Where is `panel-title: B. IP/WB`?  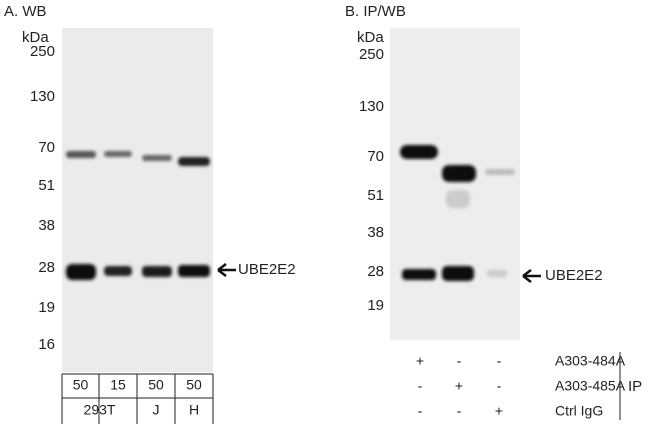 panel-title: B. IP/WB is located at coordinates (375, 11).